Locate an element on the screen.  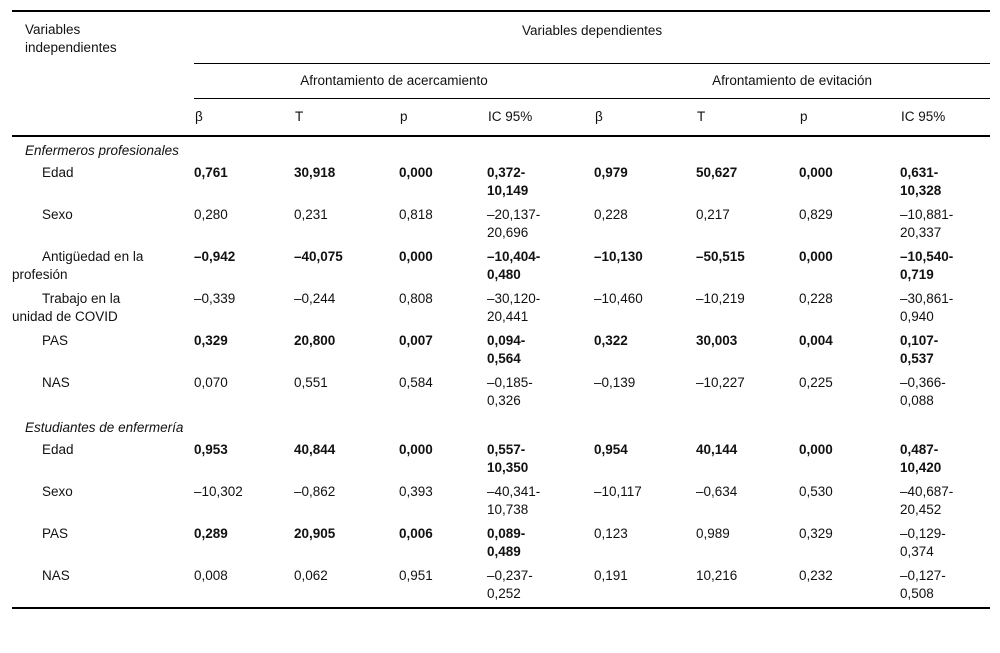
stat-value: –0,634 is located at coordinates (717, 491).